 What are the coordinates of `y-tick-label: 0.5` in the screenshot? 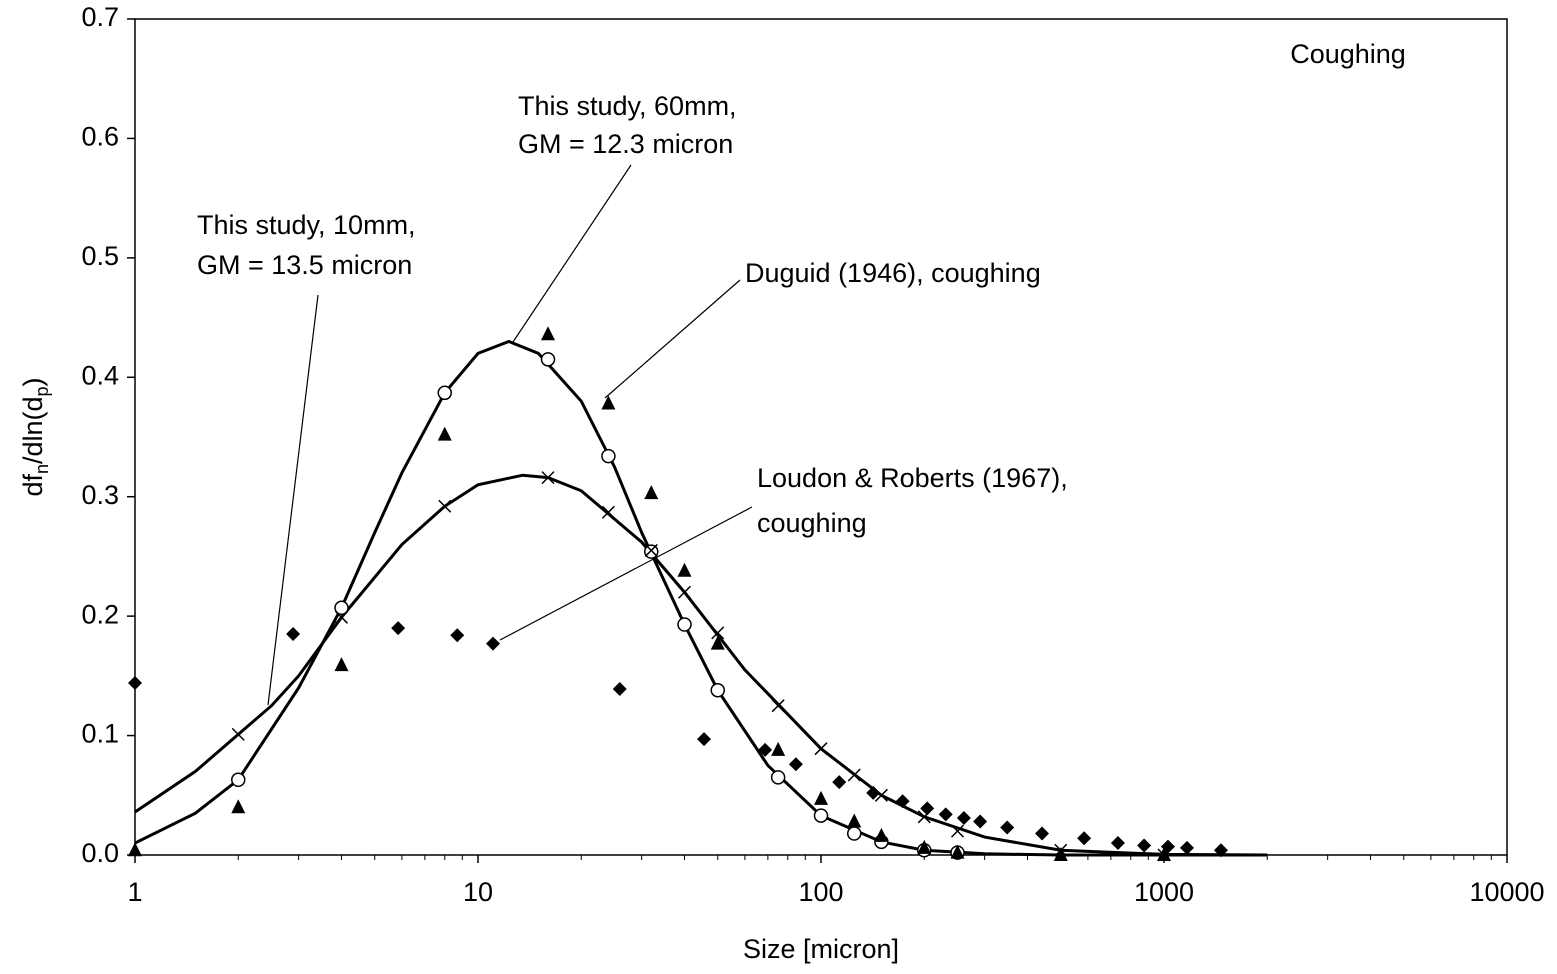 It's located at (100, 256).